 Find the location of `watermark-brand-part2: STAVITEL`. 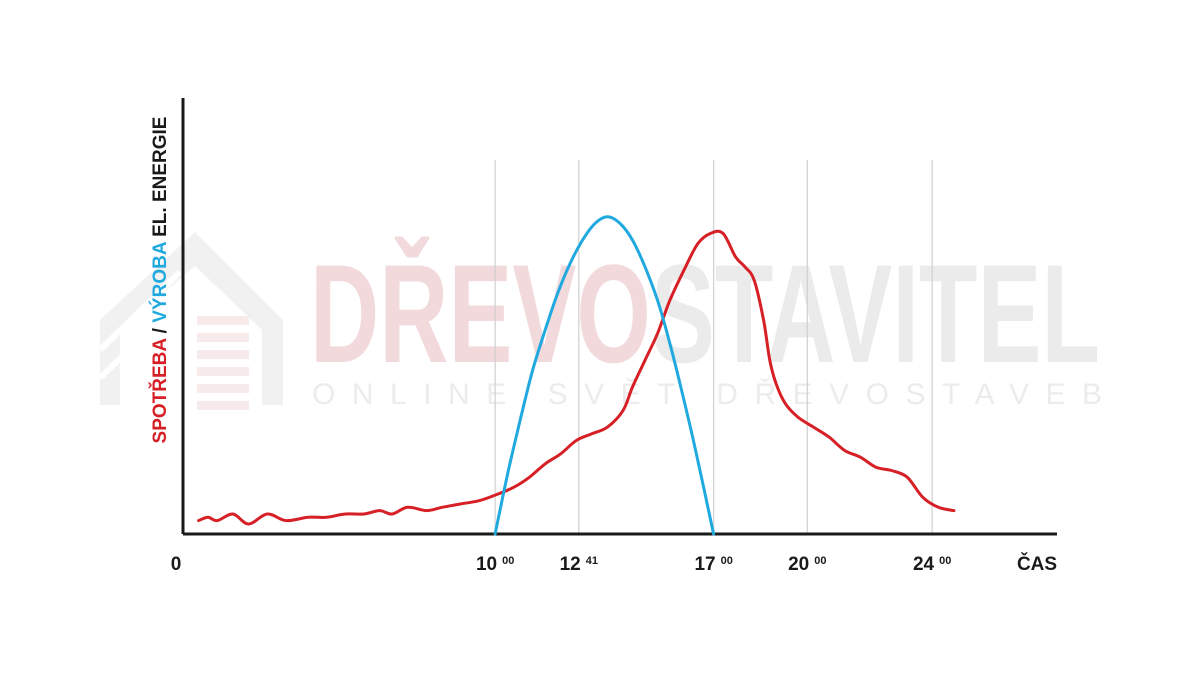

watermark-brand-part2: STAVITEL is located at coordinates (875, 313).